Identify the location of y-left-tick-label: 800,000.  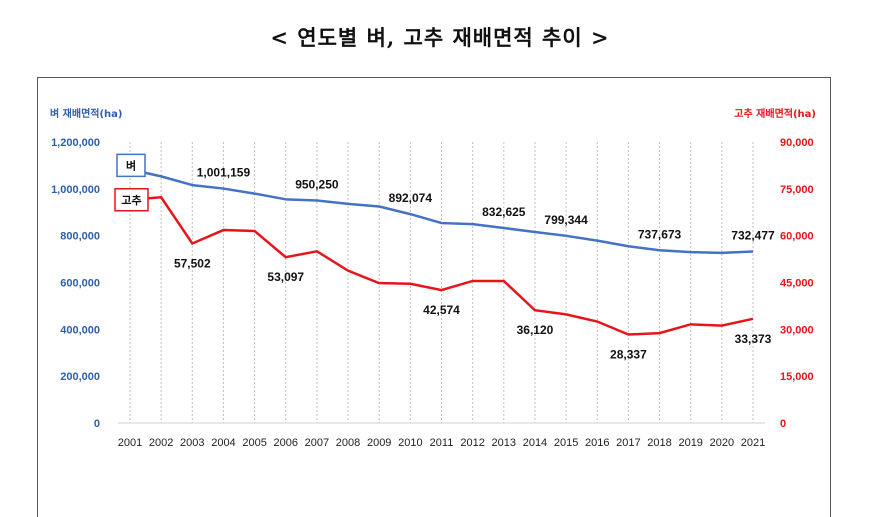
(80, 237).